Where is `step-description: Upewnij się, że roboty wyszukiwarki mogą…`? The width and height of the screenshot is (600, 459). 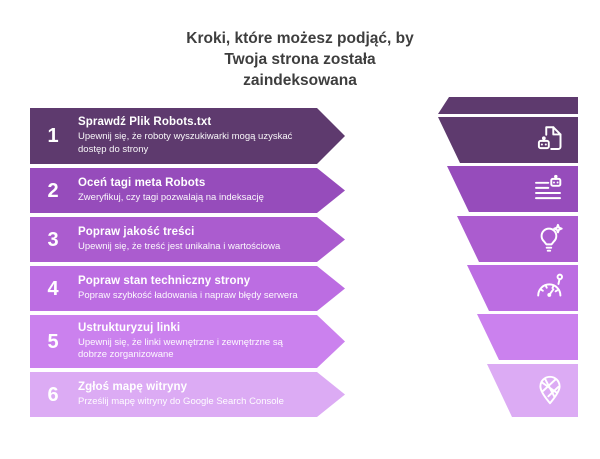 step-description: Upewnij się, że roboty wyszukiwarki mogą… is located at coordinates (185, 143).